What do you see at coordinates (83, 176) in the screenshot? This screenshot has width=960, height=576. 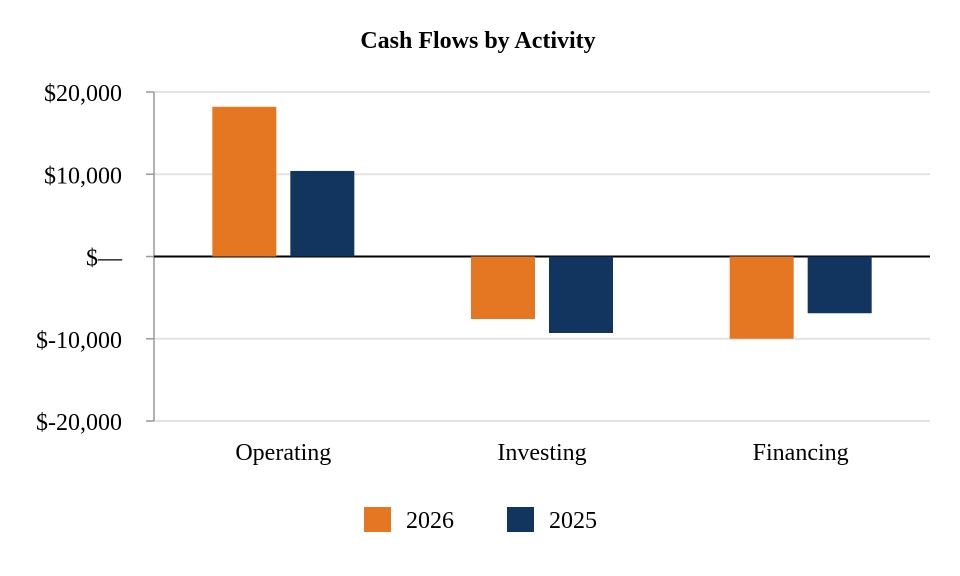 I see `y-tick-label: $10,000` at bounding box center [83, 176].